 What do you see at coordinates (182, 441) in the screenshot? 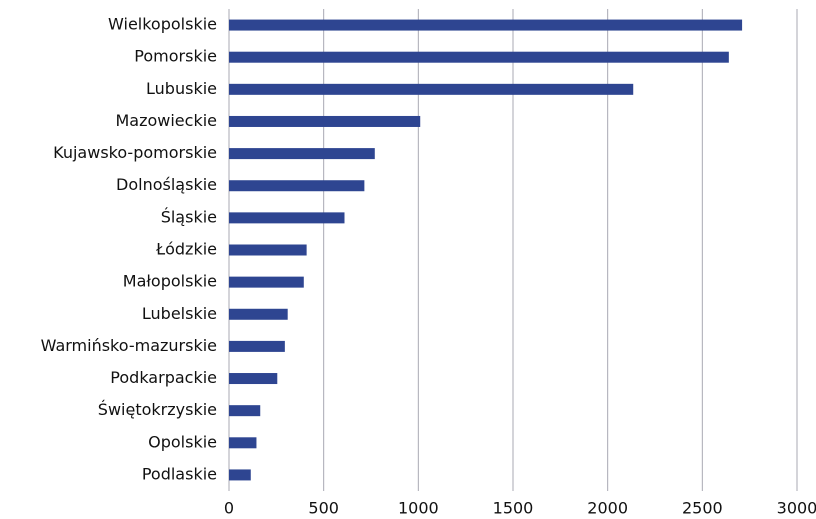
I see `y-tick-label: Opolskie` at bounding box center [182, 441].